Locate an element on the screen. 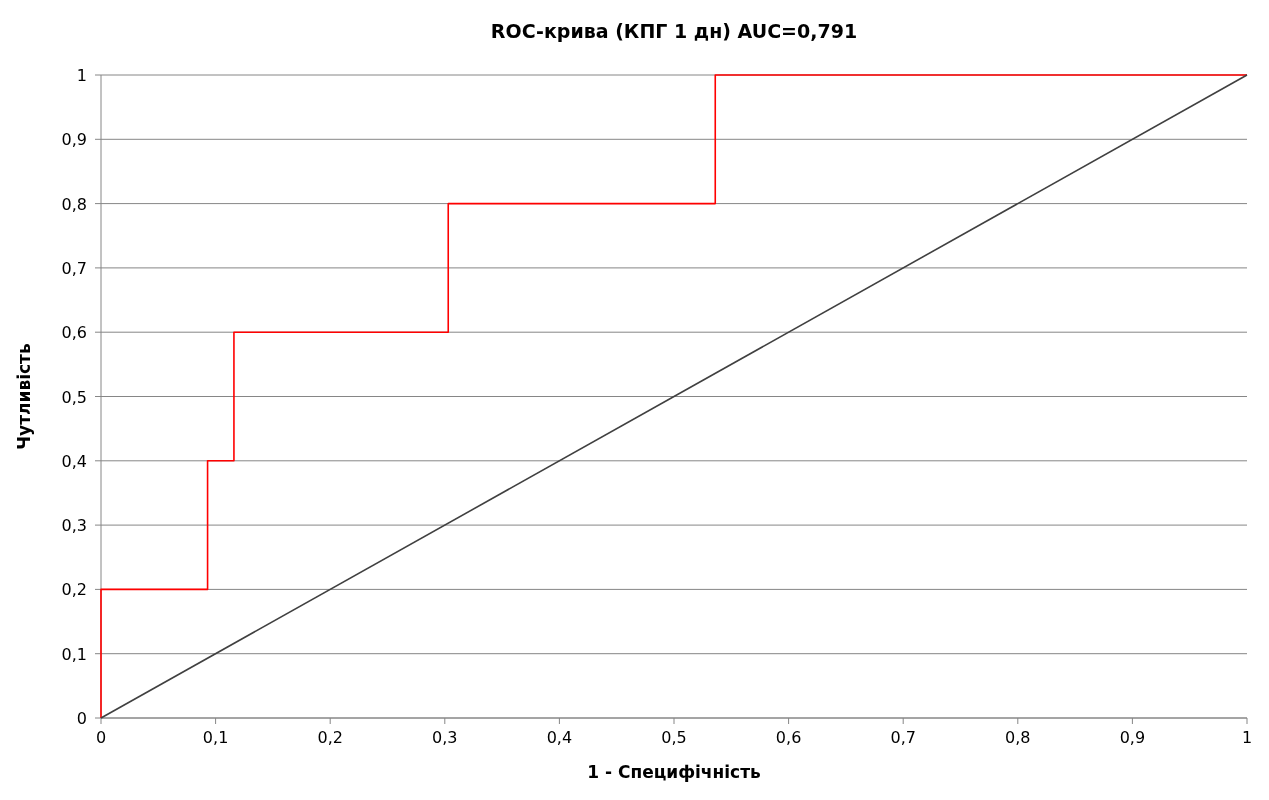 The width and height of the screenshot is (1269, 800). y-tick-label: 0,9 is located at coordinates (74, 140).